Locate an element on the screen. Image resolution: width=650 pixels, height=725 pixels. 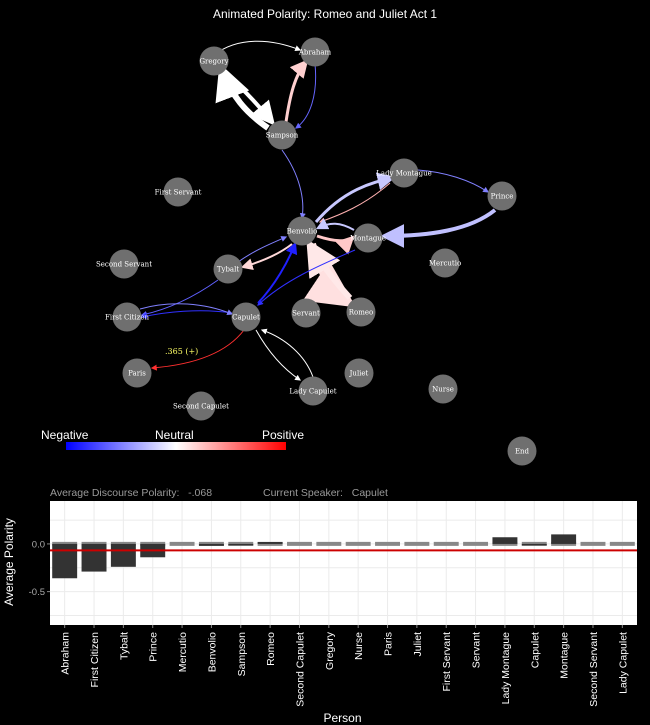
legend-neutral: Neutral is located at coordinates (174, 435).